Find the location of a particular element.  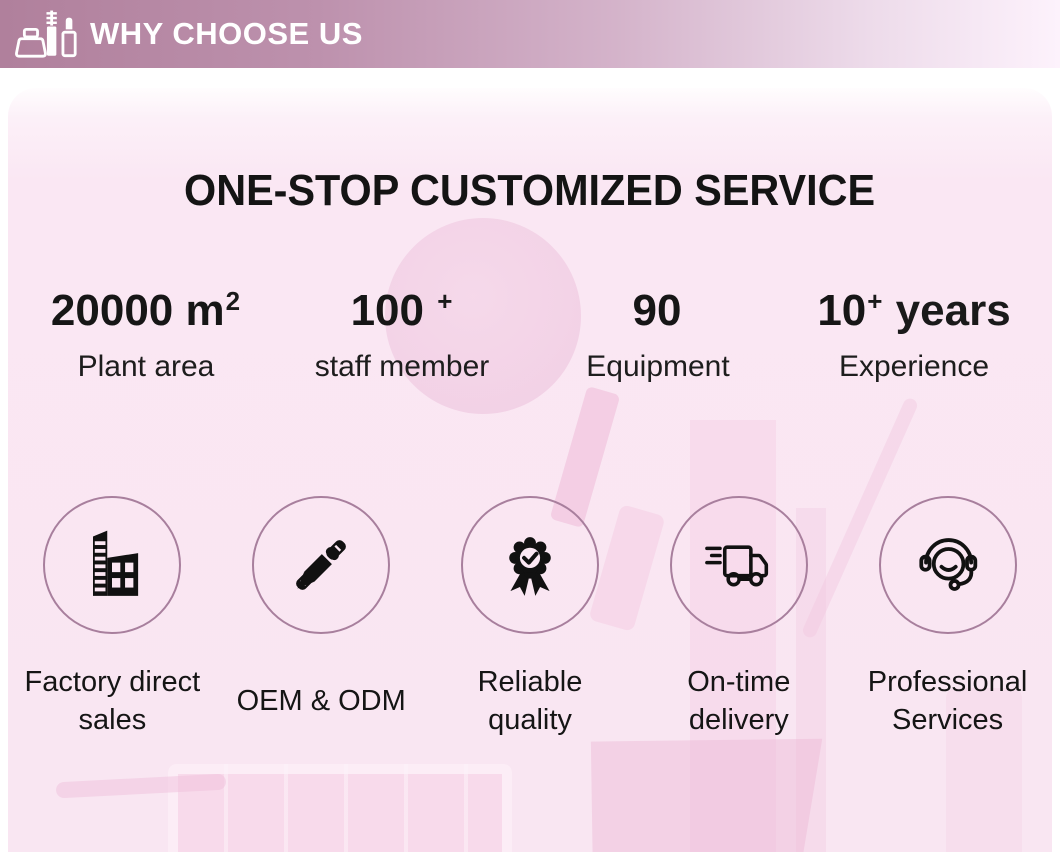

stat-value: 20000 m2 is located at coordinates (145, 310).